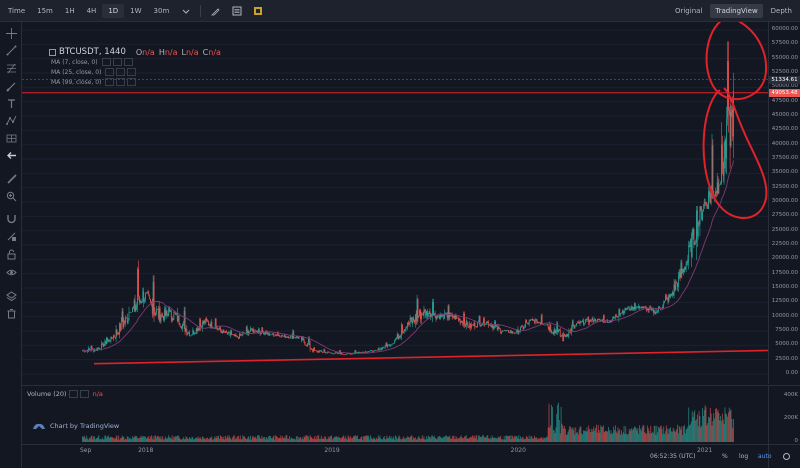 The image size is (800, 468). What do you see at coordinates (765, 456) in the screenshot?
I see `auto-scale-button: auto` at bounding box center [765, 456].